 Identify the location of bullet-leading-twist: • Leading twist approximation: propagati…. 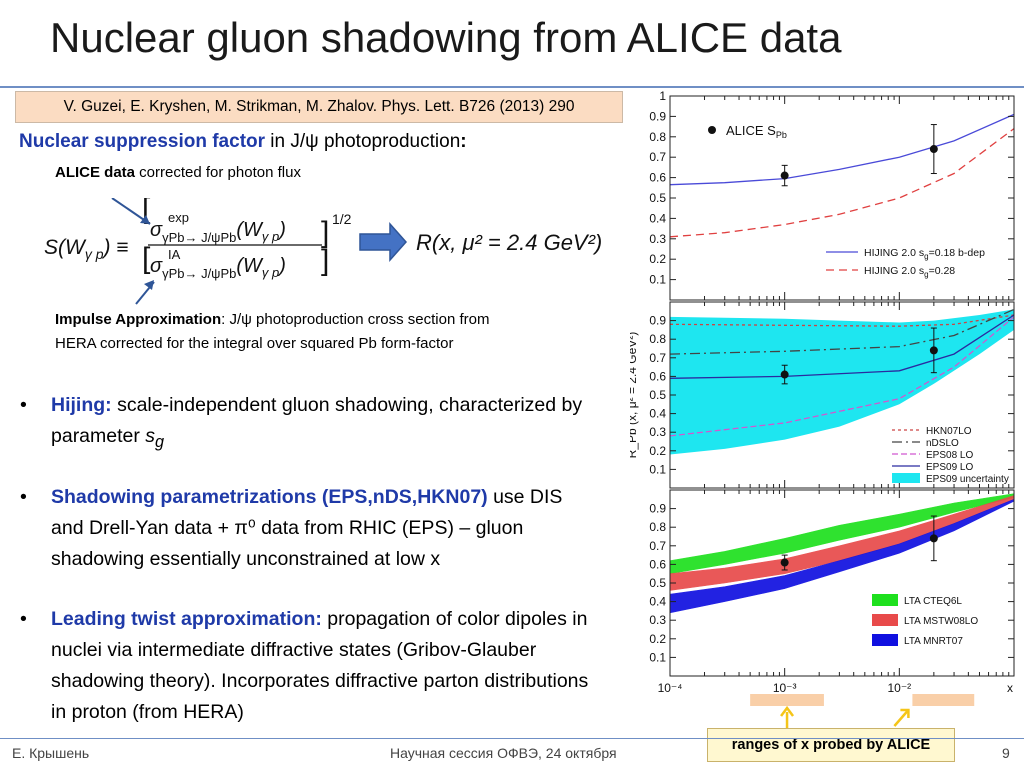
(310, 666).